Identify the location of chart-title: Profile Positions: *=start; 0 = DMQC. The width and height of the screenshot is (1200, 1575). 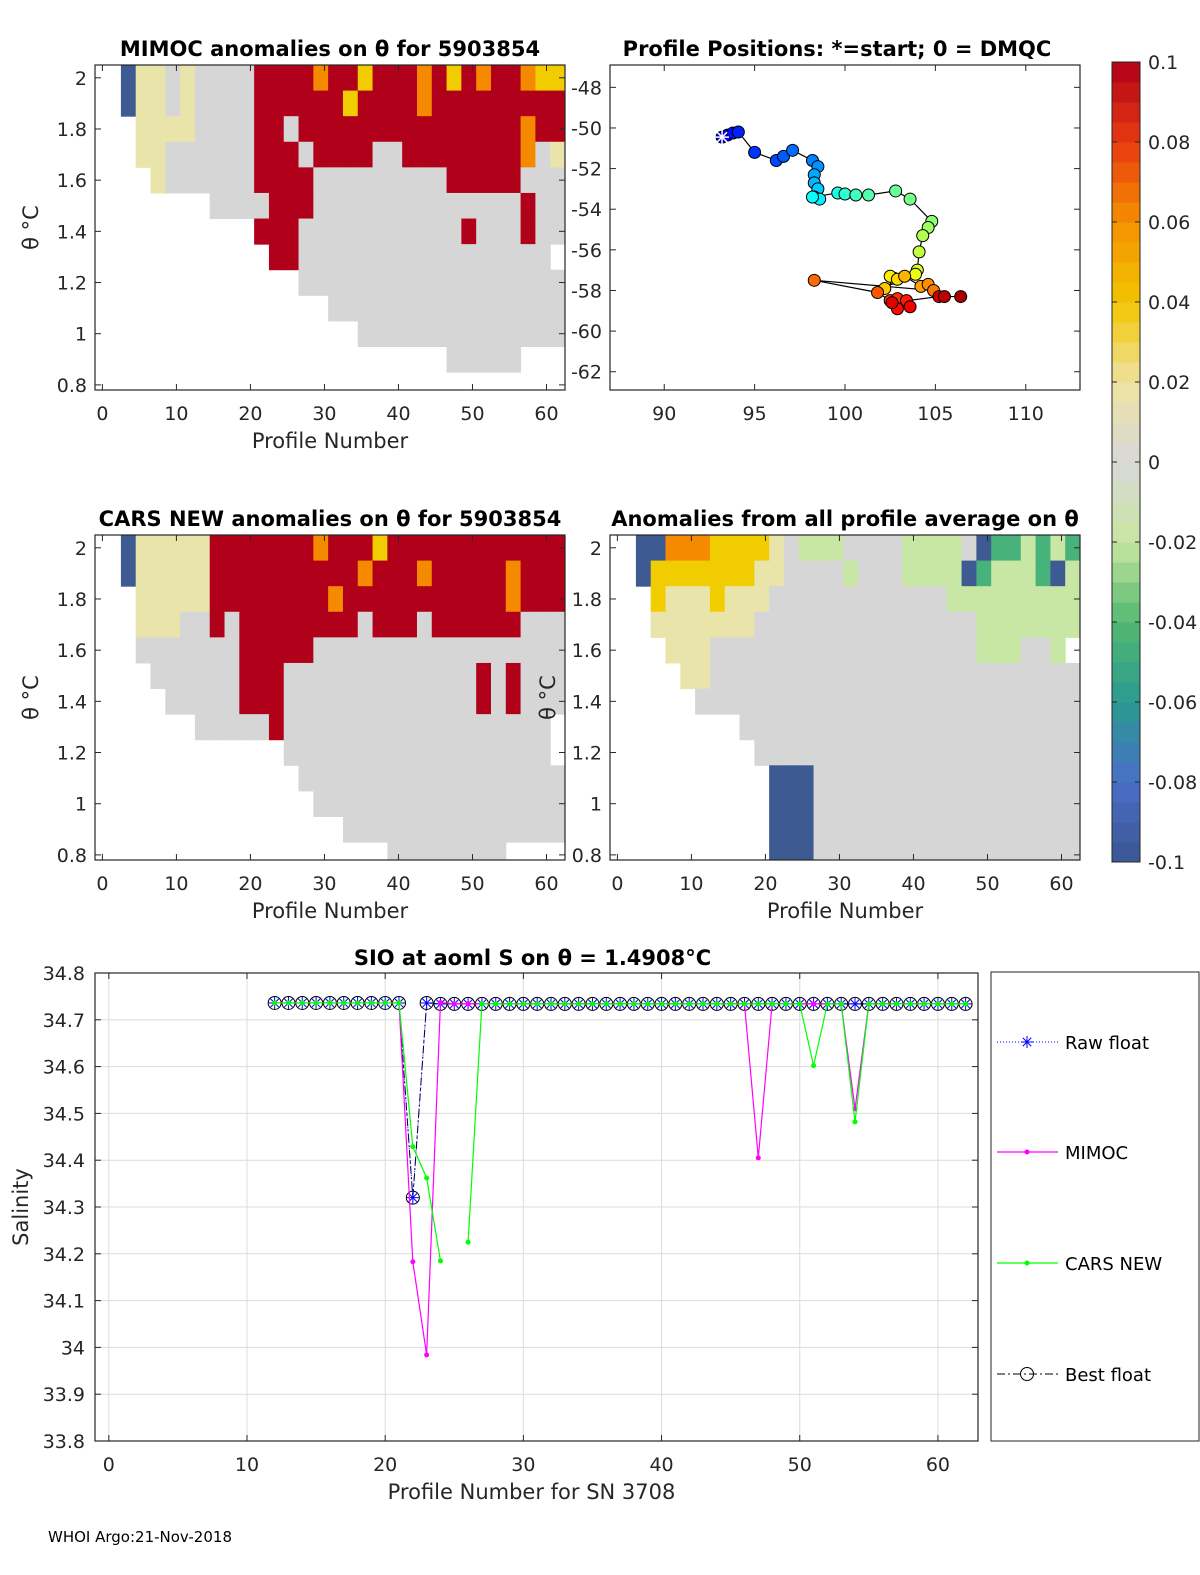
(837, 49).